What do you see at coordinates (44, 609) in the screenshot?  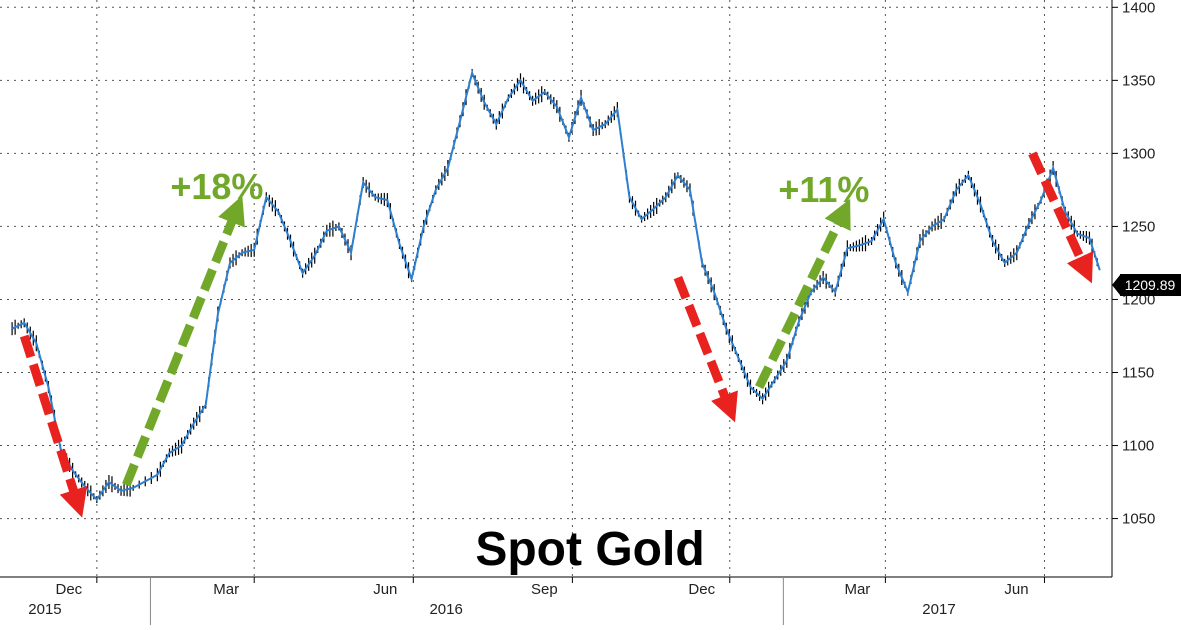 I see `x-year-label: 2015` at bounding box center [44, 609].